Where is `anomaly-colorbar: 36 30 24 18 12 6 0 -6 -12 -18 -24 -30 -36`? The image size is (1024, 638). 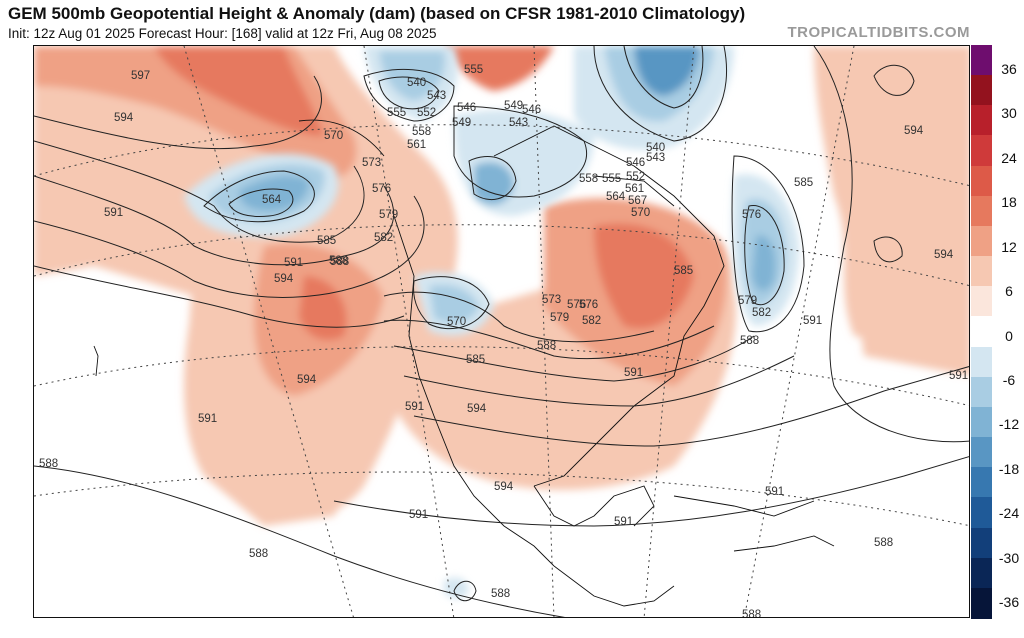
anomaly-colorbar: 36 30 24 18 12 6 0 -6 -12 -18 -24 -30 -36 is located at coordinates (997, 332).